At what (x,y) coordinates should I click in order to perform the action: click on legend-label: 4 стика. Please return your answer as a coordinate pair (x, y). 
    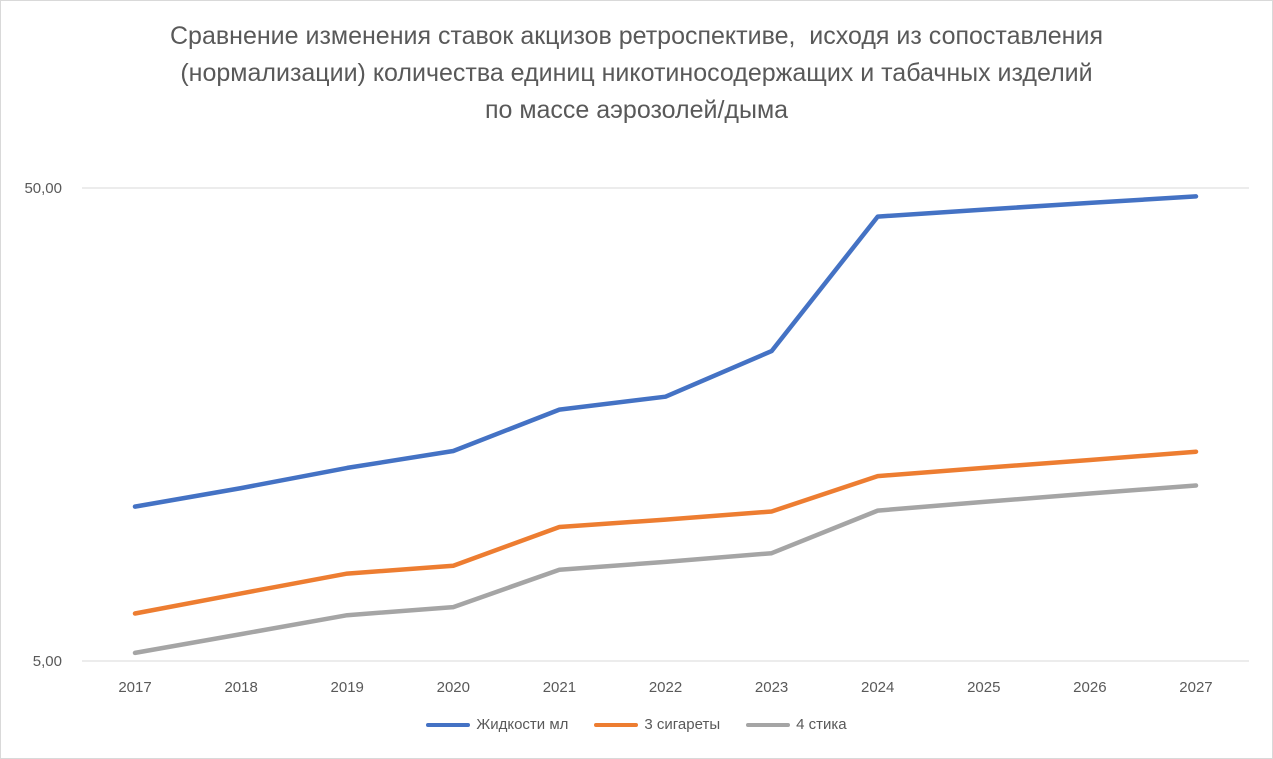
    Looking at the image, I should click on (821, 724).